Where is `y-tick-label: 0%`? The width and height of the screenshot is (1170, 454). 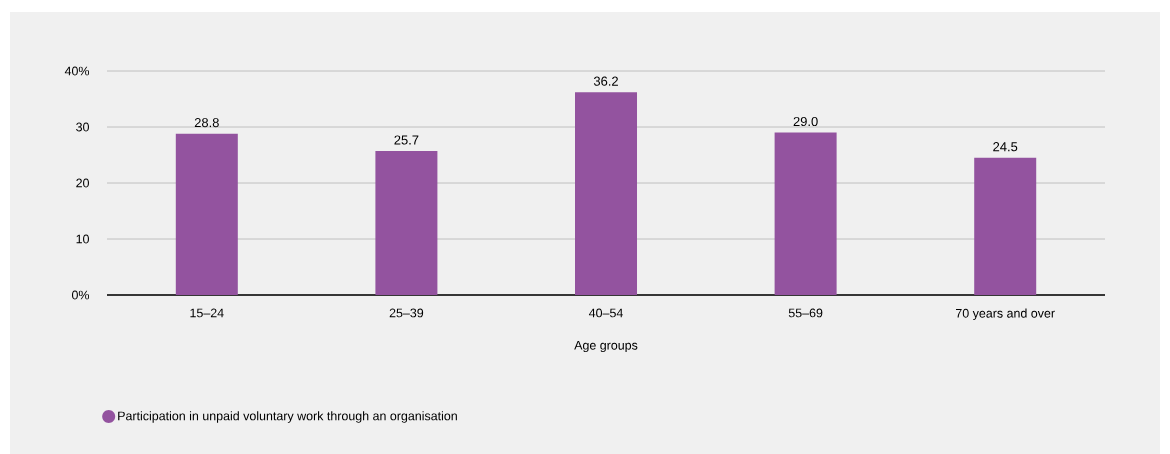 y-tick-label: 0% is located at coordinates (80, 295).